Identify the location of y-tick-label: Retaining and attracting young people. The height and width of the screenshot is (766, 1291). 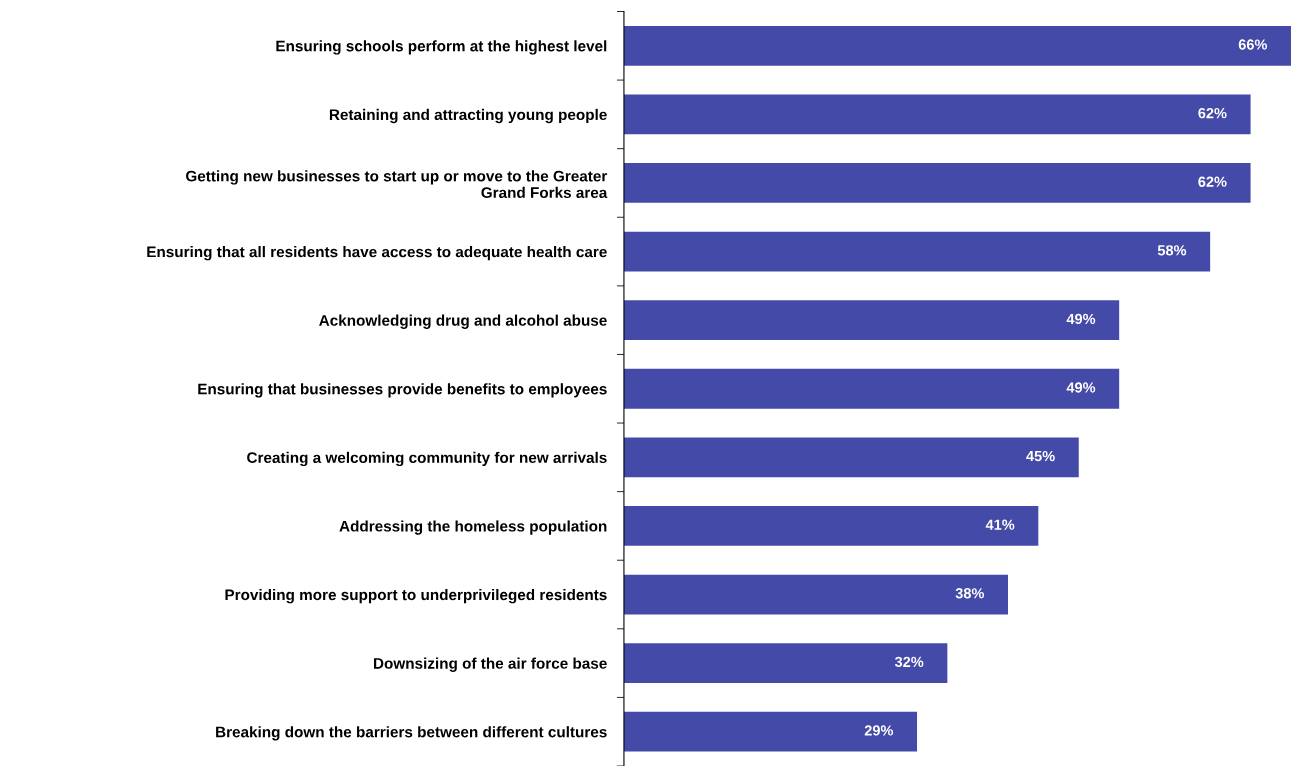
(468, 116).